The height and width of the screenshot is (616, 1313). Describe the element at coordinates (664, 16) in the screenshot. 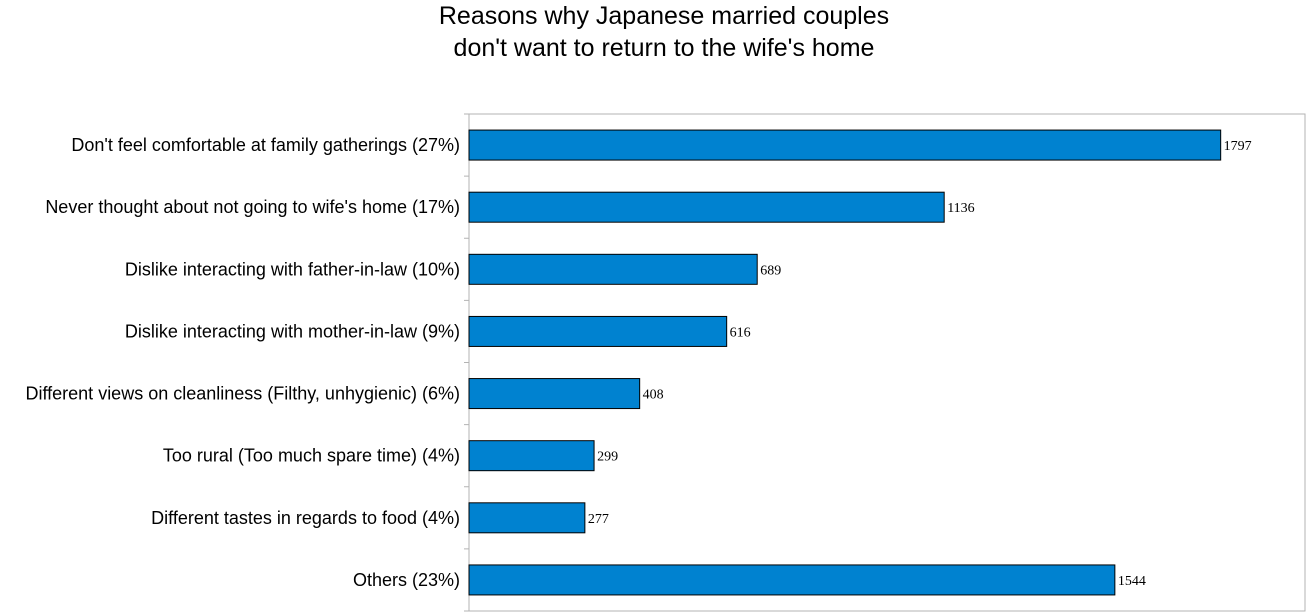

I see `chart-title-line-1: Reasons why Japanese married couples` at that location.